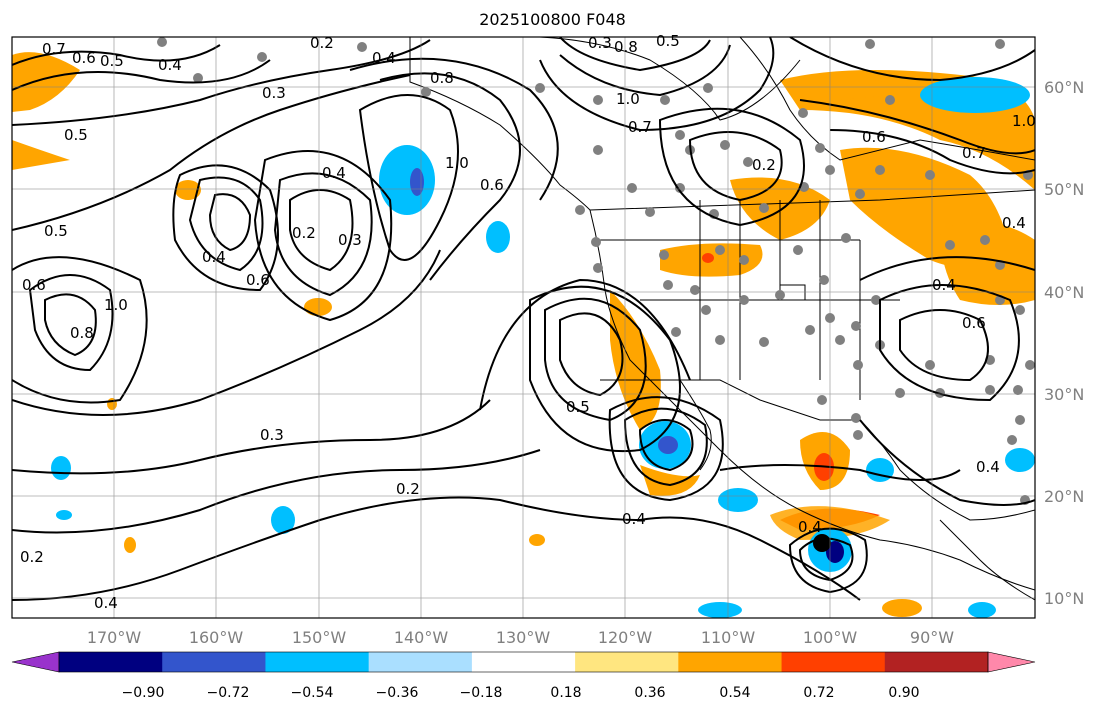 This screenshot has height=712, width=1105. Describe the element at coordinates (216, 637) in the screenshot. I see `lon-label: 160°W` at that location.